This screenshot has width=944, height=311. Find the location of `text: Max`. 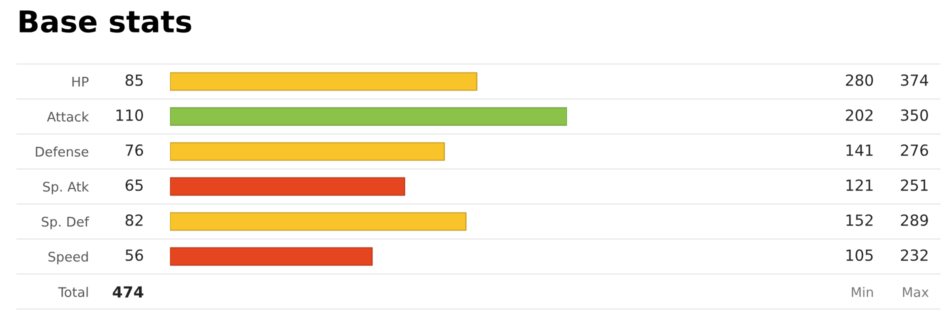

text: Max is located at coordinates (916, 292).